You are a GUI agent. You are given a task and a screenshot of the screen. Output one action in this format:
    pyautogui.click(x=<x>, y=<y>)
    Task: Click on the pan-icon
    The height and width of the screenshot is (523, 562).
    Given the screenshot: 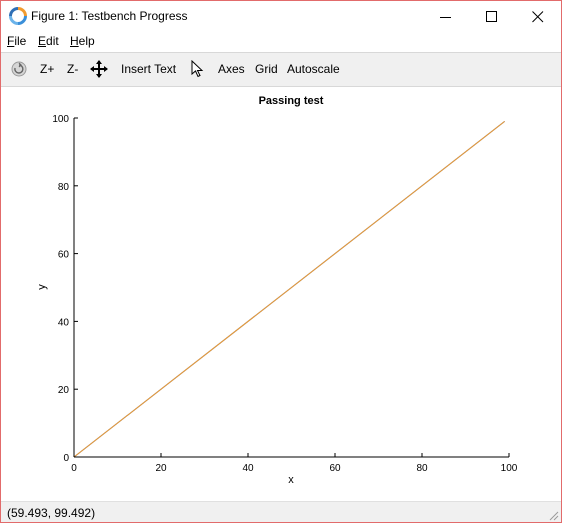 What is the action you would take?
    pyautogui.click(x=99, y=69)
    